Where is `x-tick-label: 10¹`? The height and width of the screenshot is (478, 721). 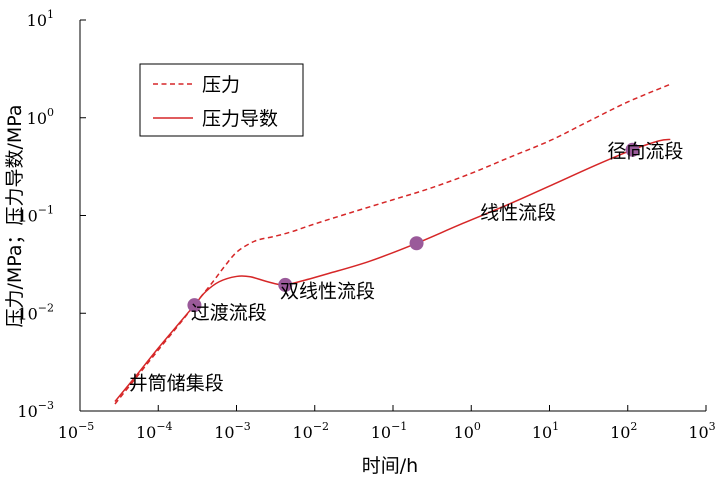
x-tick-label: 10¹ is located at coordinates (545, 431).